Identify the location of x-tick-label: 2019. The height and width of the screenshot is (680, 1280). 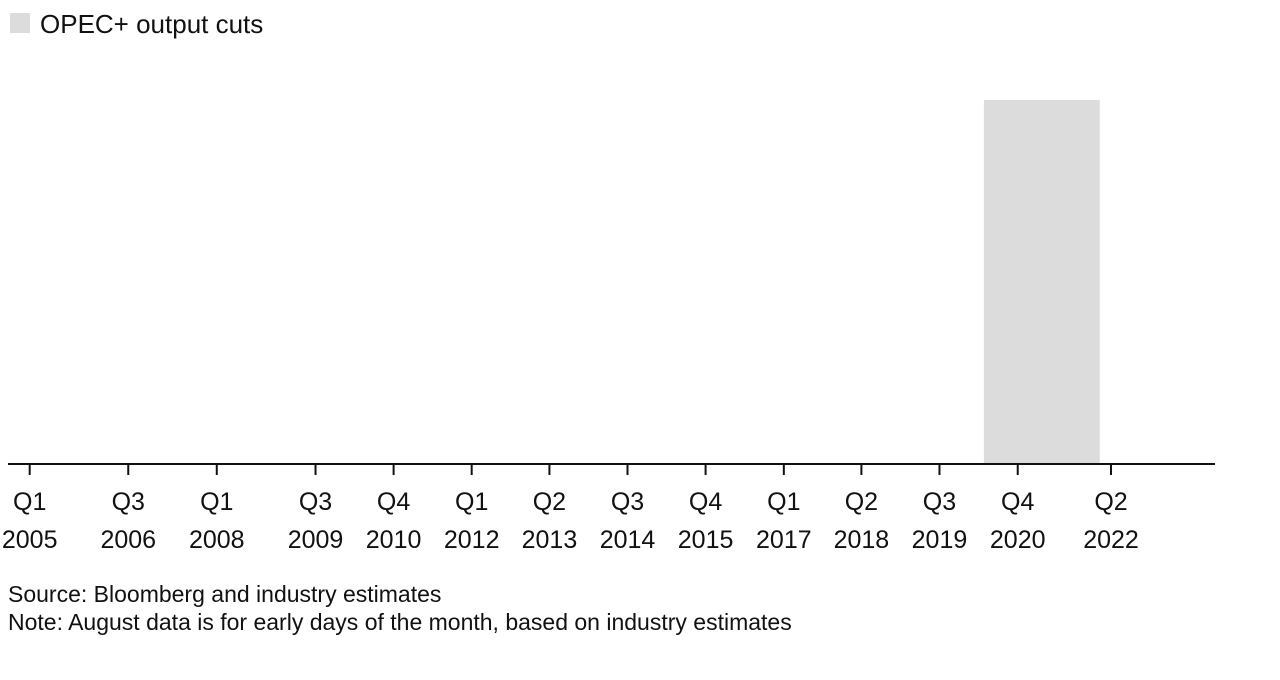
(940, 540).